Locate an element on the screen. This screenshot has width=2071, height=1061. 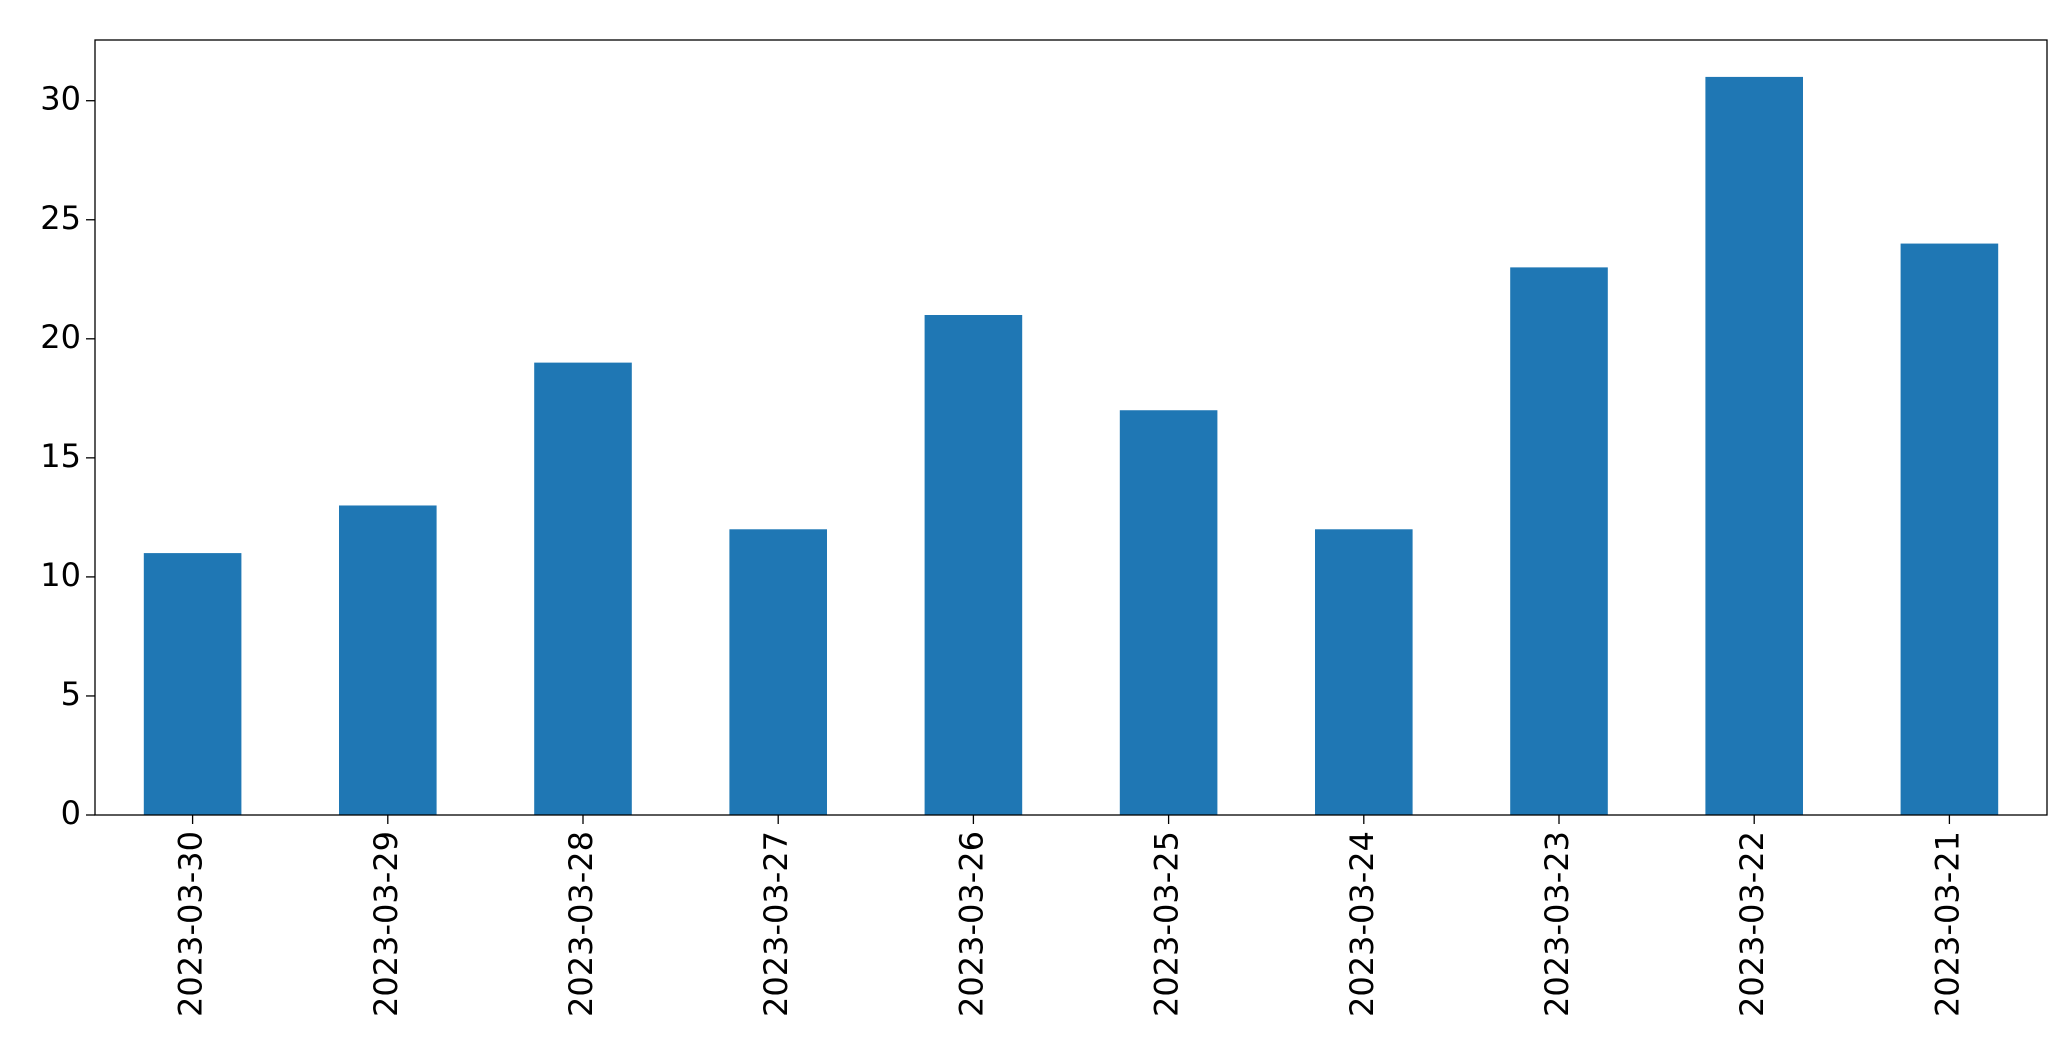
x-tick-label: 2023-03-22 is located at coordinates (1752, 924).